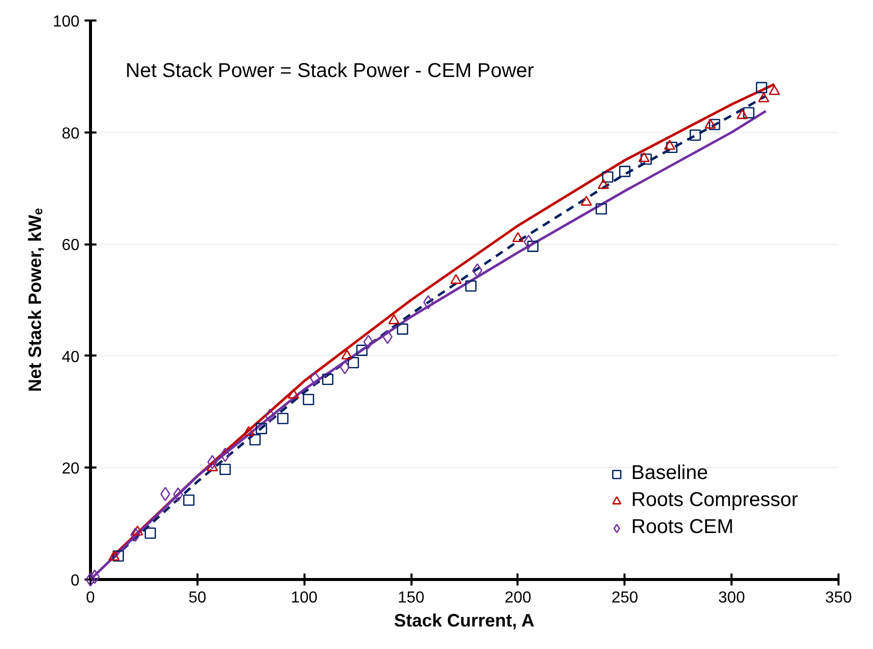 This screenshot has height=649, width=873. I want to click on x-tick-label: 50, so click(197, 598).